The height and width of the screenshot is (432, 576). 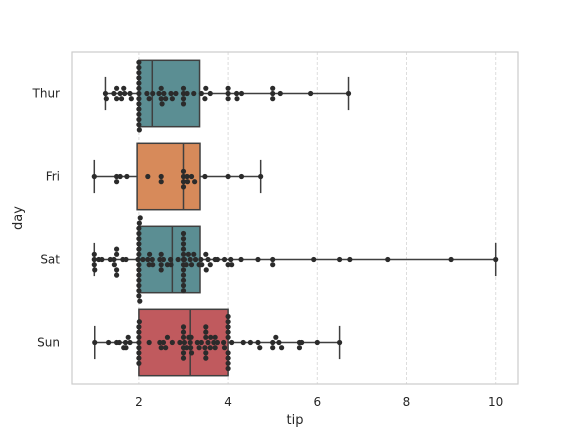 I want to click on x-tick-label: 10, so click(x=495, y=402).